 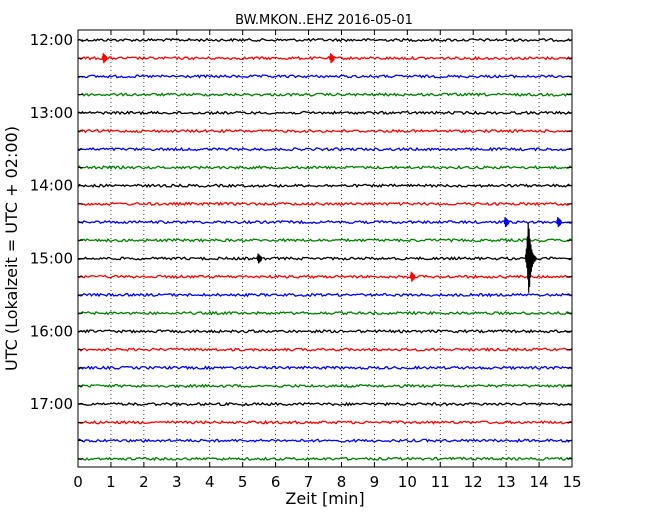 What do you see at coordinates (324, 498) in the screenshot?
I see `x-axis-label: Zeit [min]` at bounding box center [324, 498].